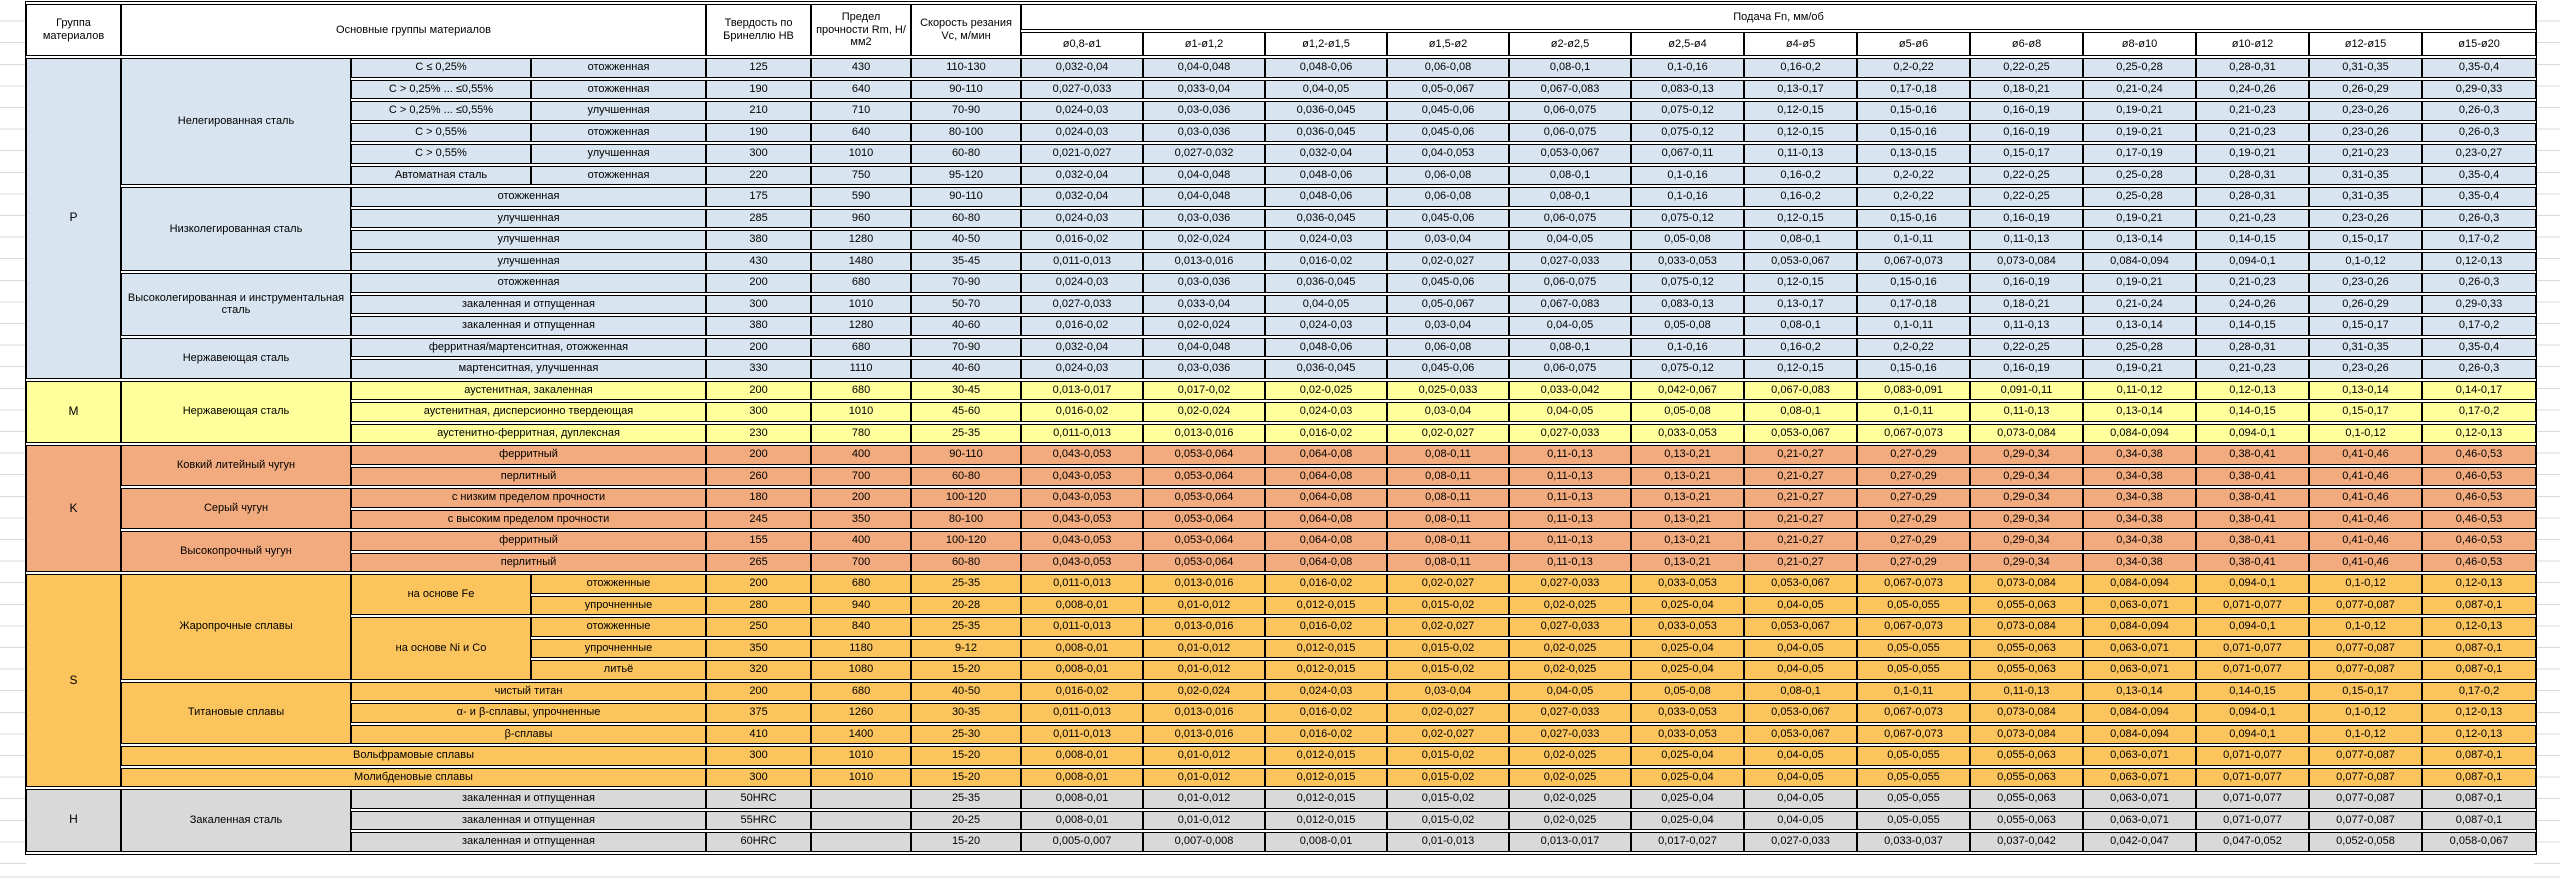 The image size is (2560, 880). Describe the element at coordinates (966, 197) in the screenshot. I see `speed-cell: 90-110` at that location.